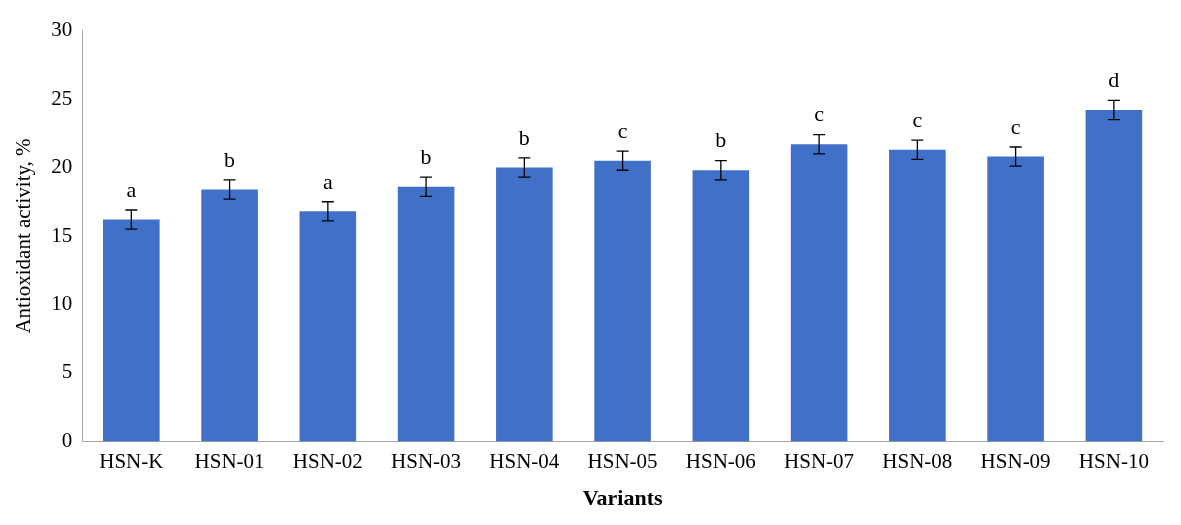  I want to click on x-tick-label: HSN-07, so click(819, 460).